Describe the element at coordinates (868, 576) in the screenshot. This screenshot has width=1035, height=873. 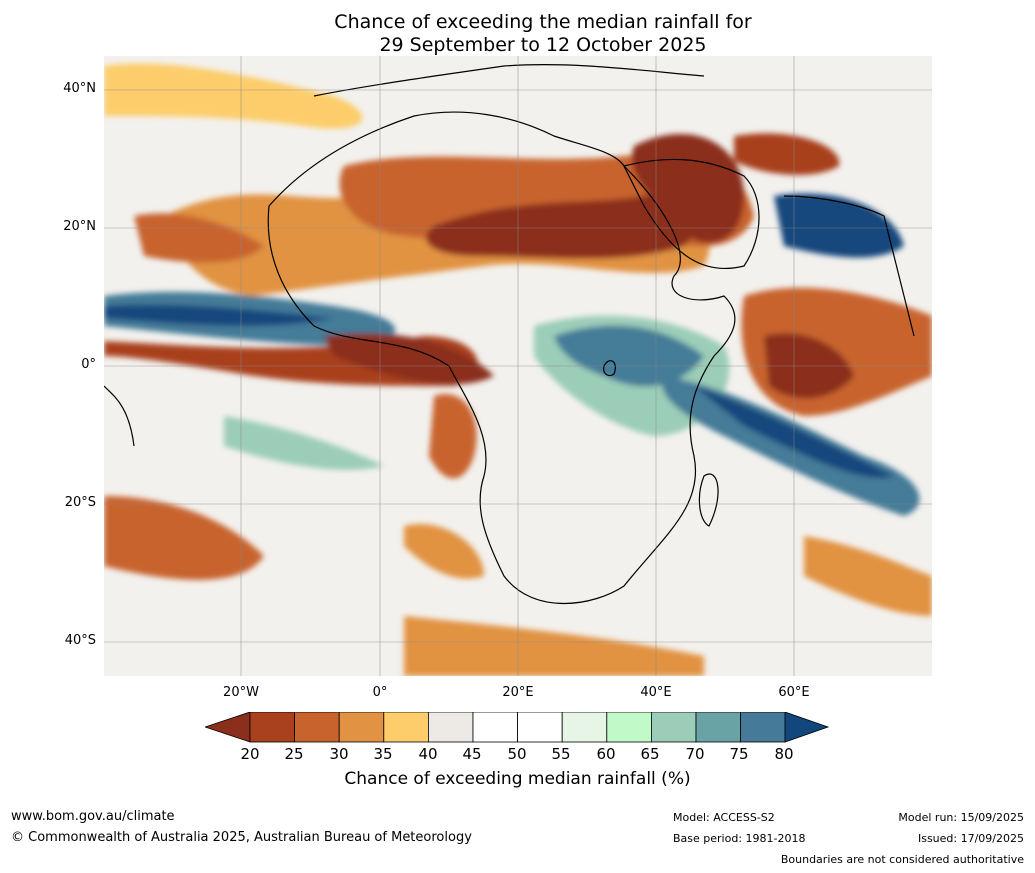
I see `south-indian-dry` at that location.